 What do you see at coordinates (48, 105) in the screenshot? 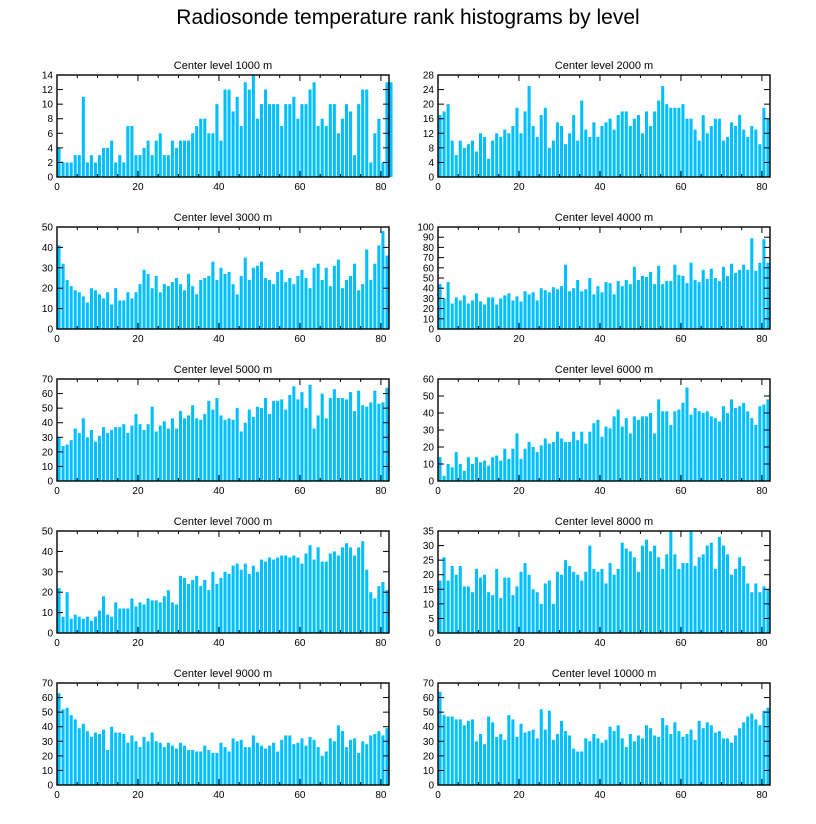
I see `panel-1-ytick-label: 10` at bounding box center [48, 105].